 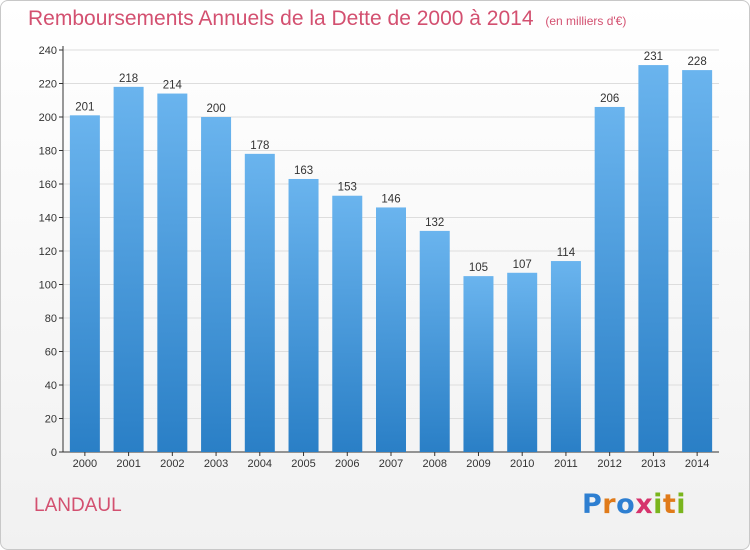 What do you see at coordinates (51, 353) in the screenshot?
I see `y-tick-label: 60` at bounding box center [51, 353].